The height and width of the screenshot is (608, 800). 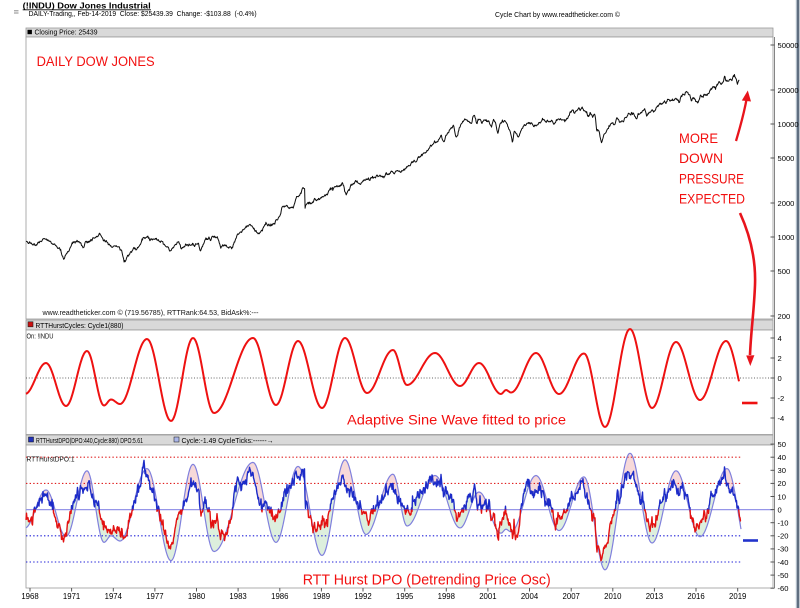 I want to click on svg-text: PRESSURE, so click(x=711, y=178).